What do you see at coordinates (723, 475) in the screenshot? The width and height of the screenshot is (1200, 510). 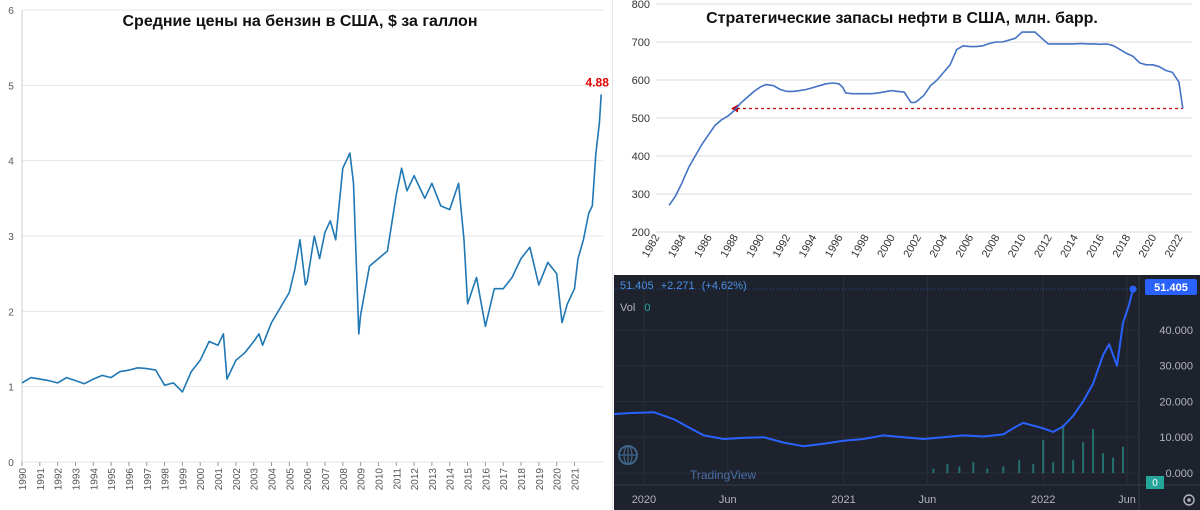 I see `watermark-text: TradingView` at bounding box center [723, 475].